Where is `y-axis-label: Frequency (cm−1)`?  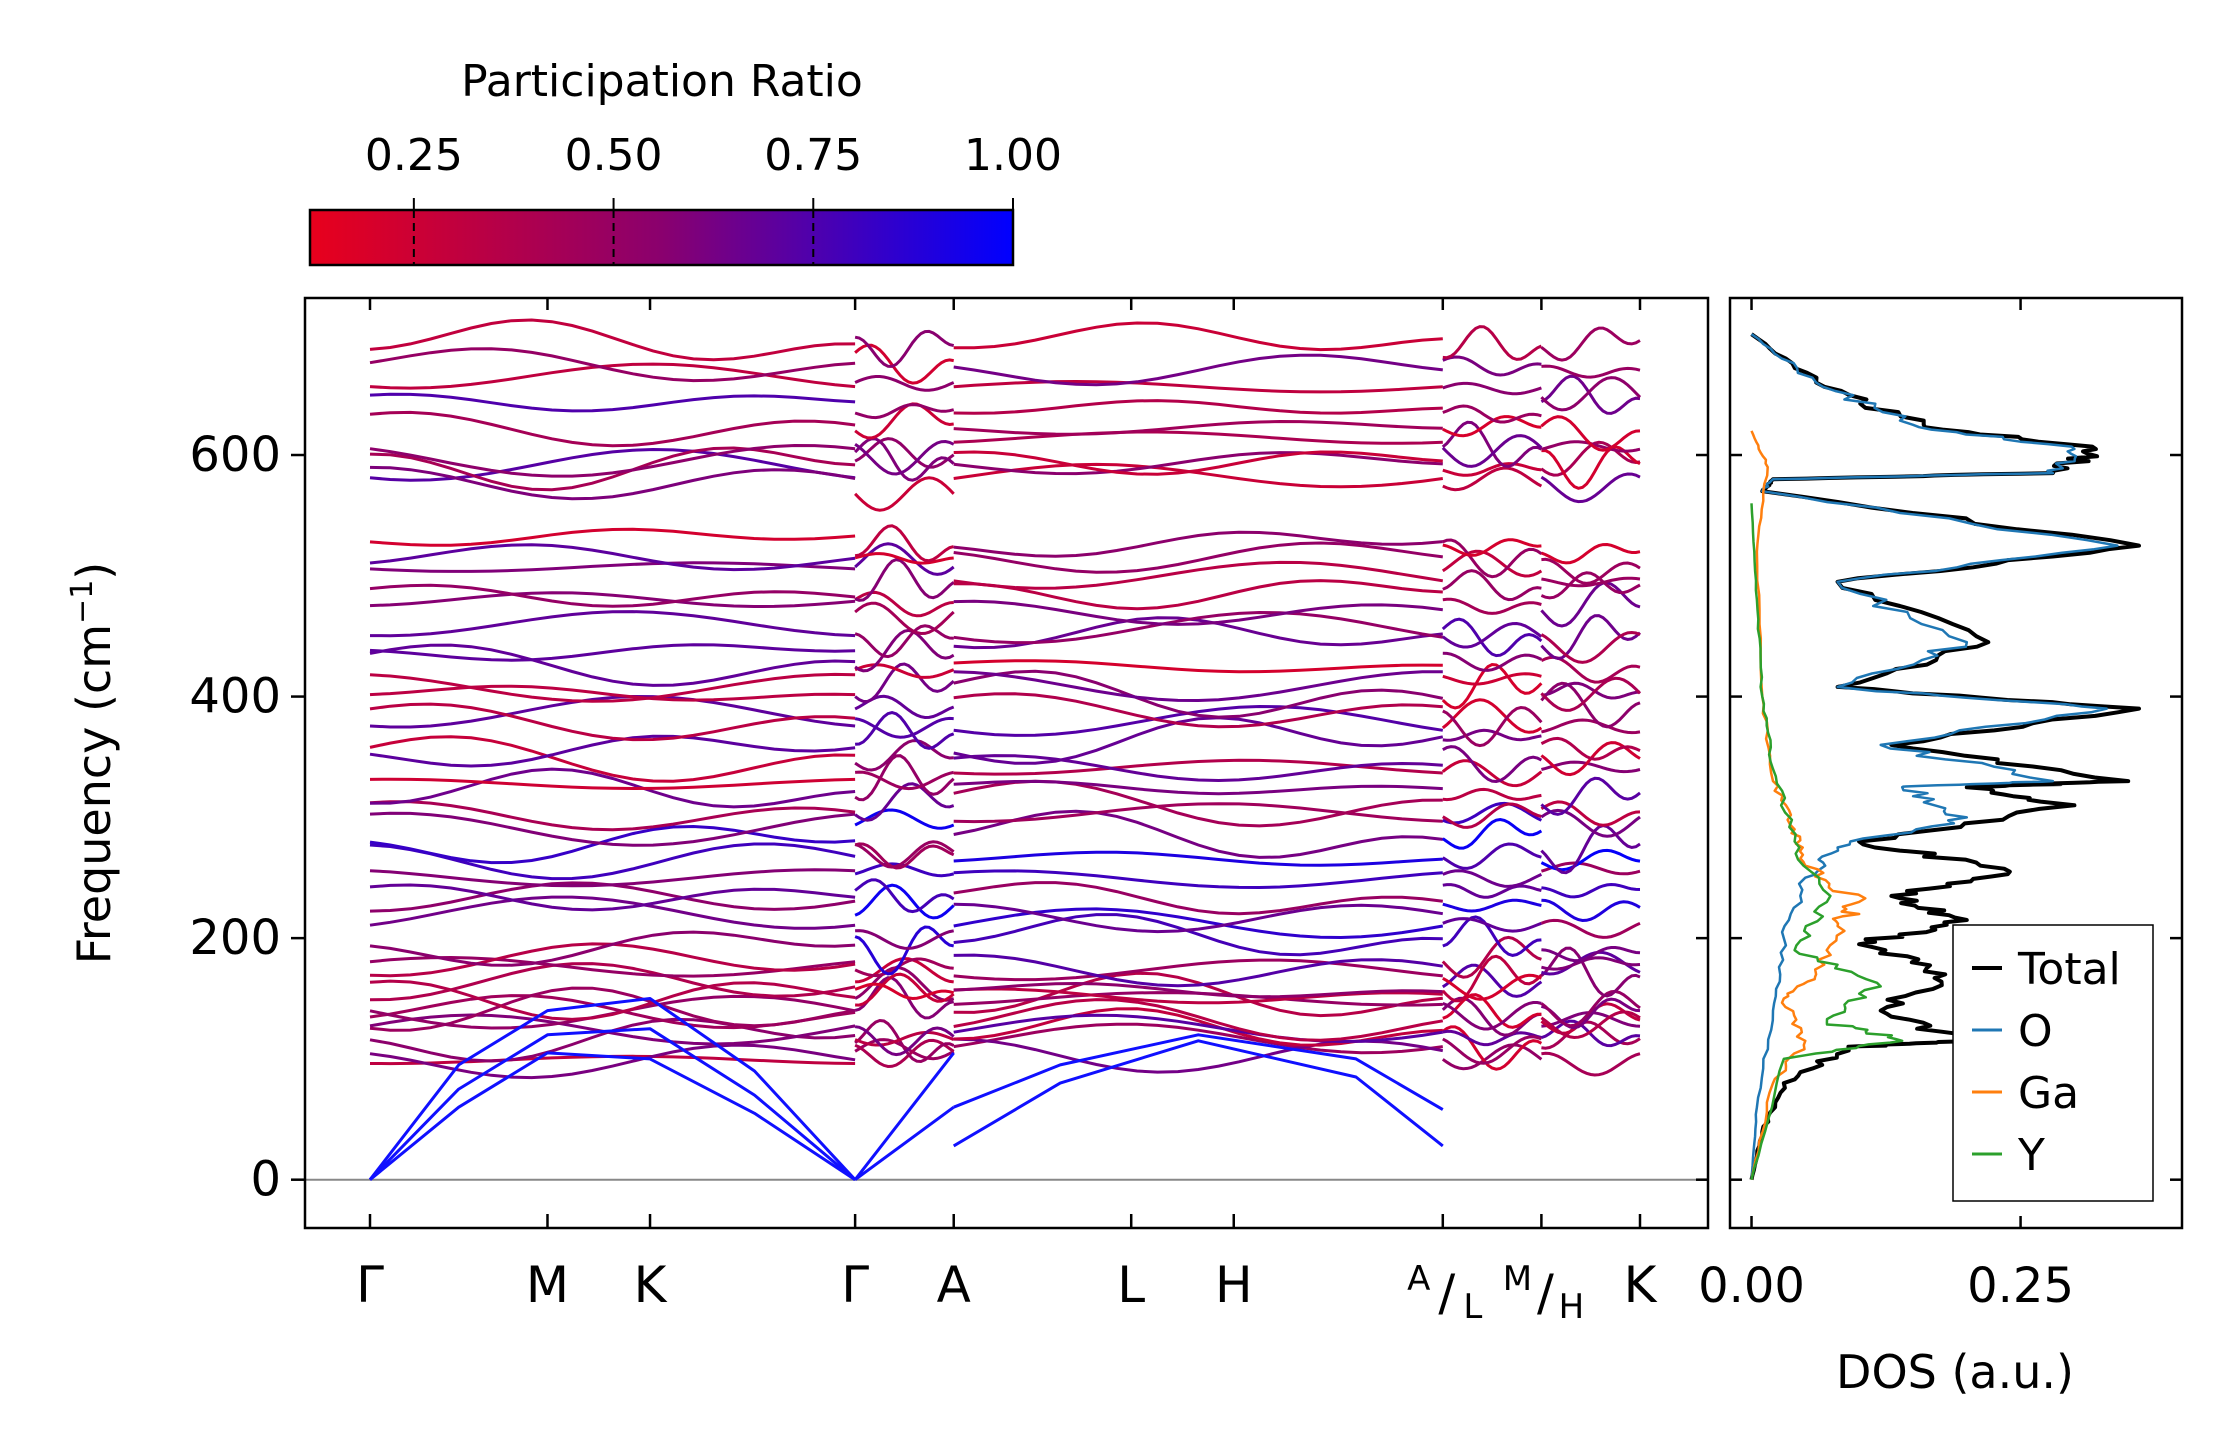 y-axis-label: Frequency (cm−1) is located at coordinates (93, 763).